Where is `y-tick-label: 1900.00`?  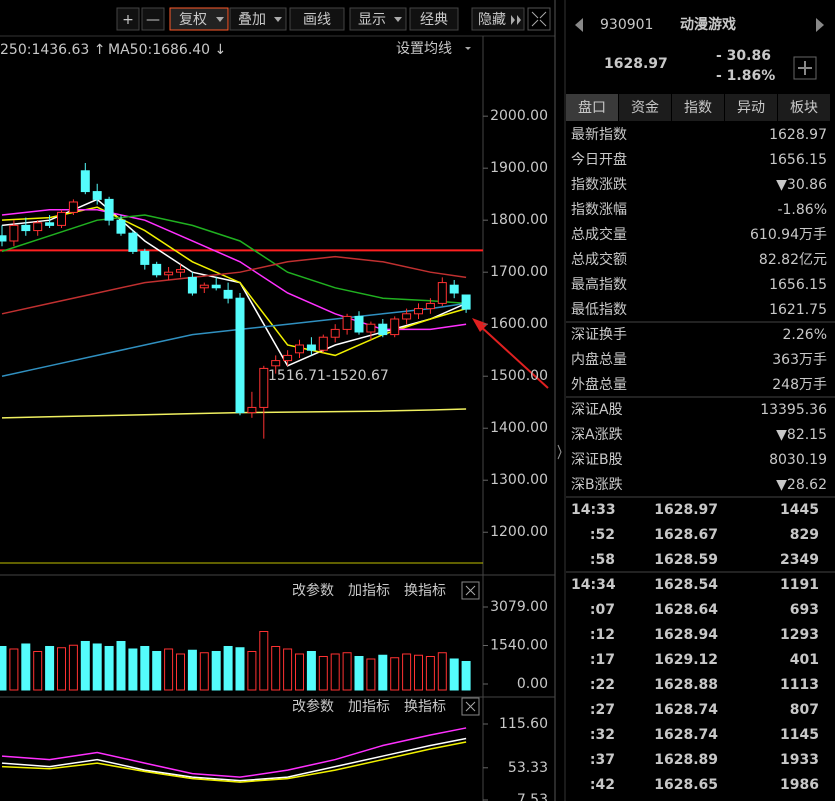 y-tick-label: 1900.00 is located at coordinates (519, 168).